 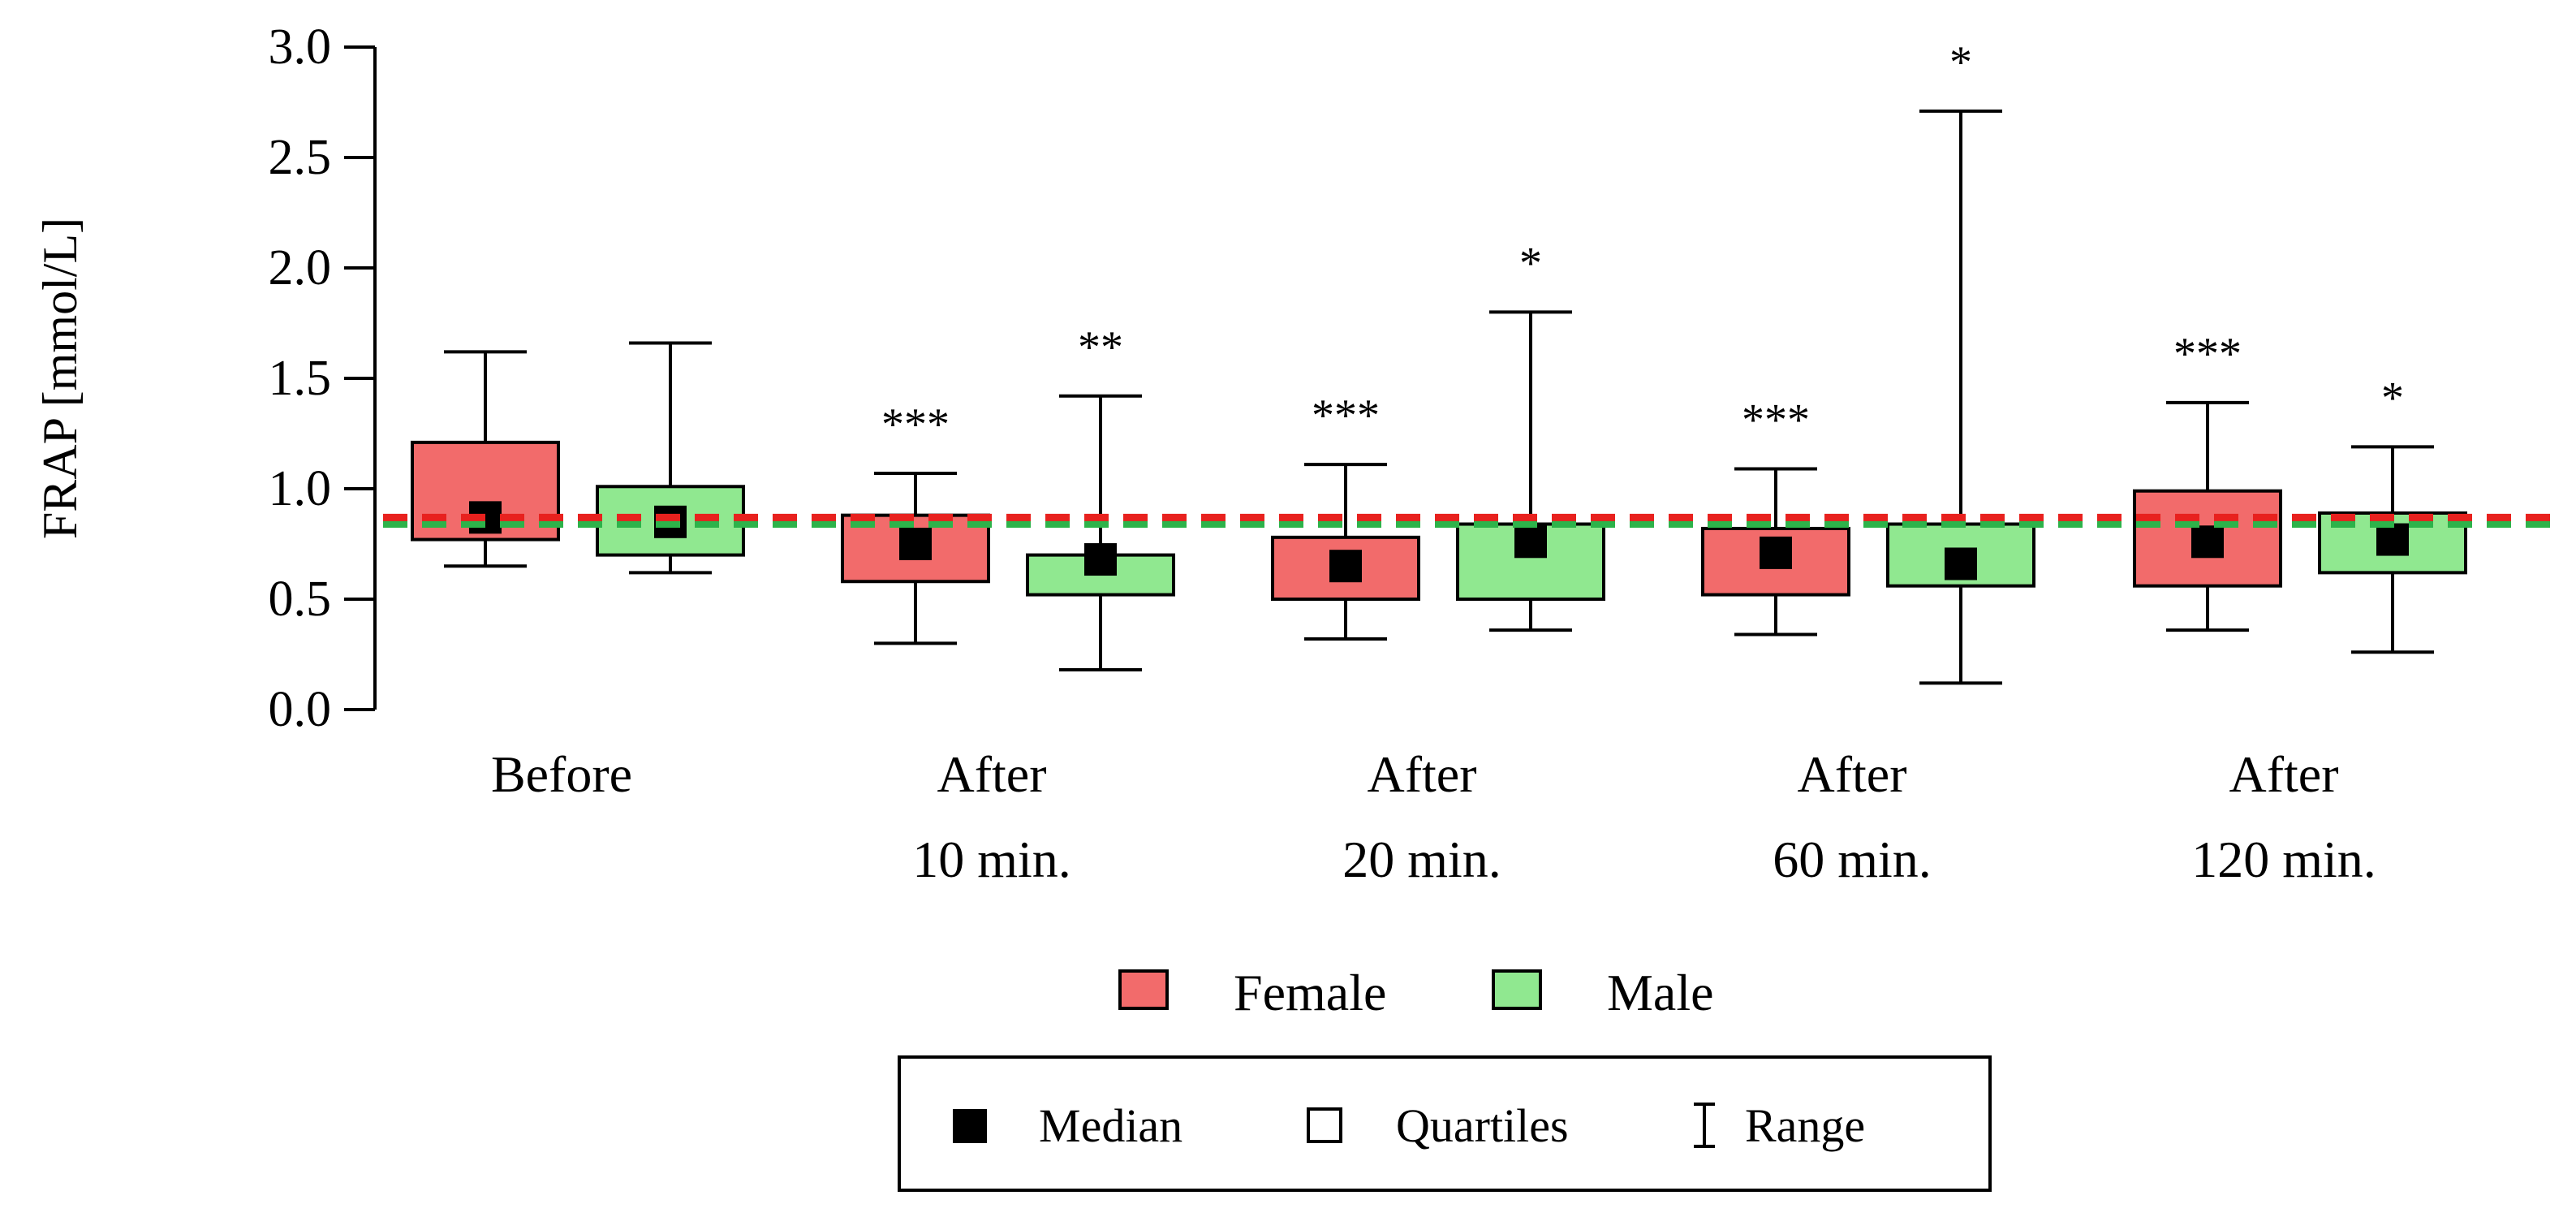 What do you see at coordinates (1101, 497) in the screenshot?
I see `box-male-1: **` at bounding box center [1101, 497].